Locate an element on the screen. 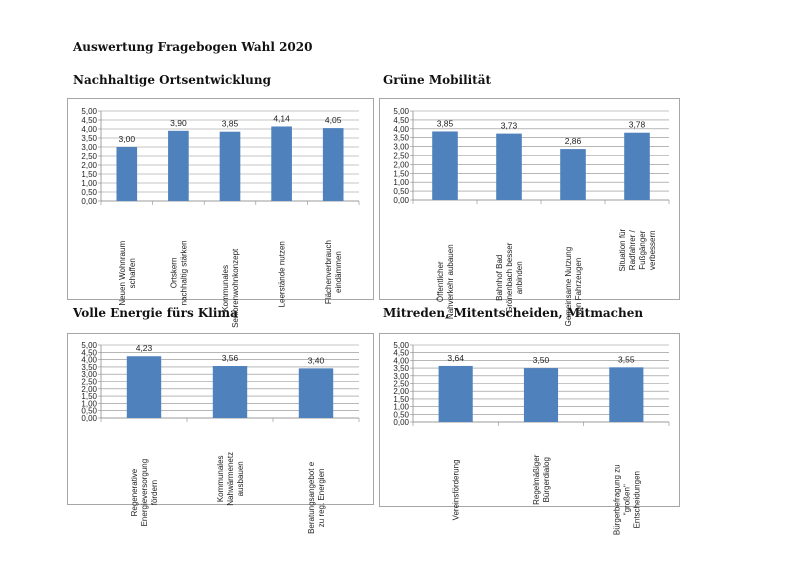 The height and width of the screenshot is (565, 800). category-label-line: fördern is located at coordinates (154, 492).